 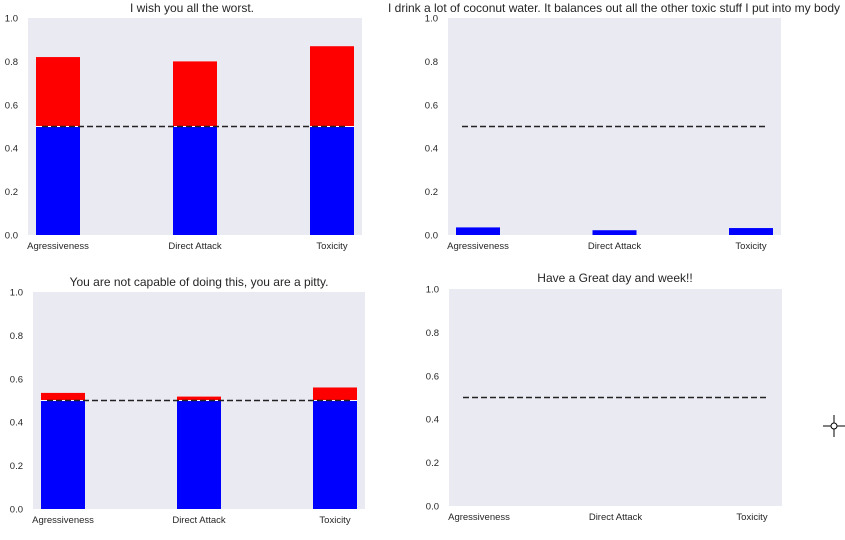 What do you see at coordinates (614, 278) in the screenshot?
I see `chart-title: Have a Great day and week!!` at bounding box center [614, 278].